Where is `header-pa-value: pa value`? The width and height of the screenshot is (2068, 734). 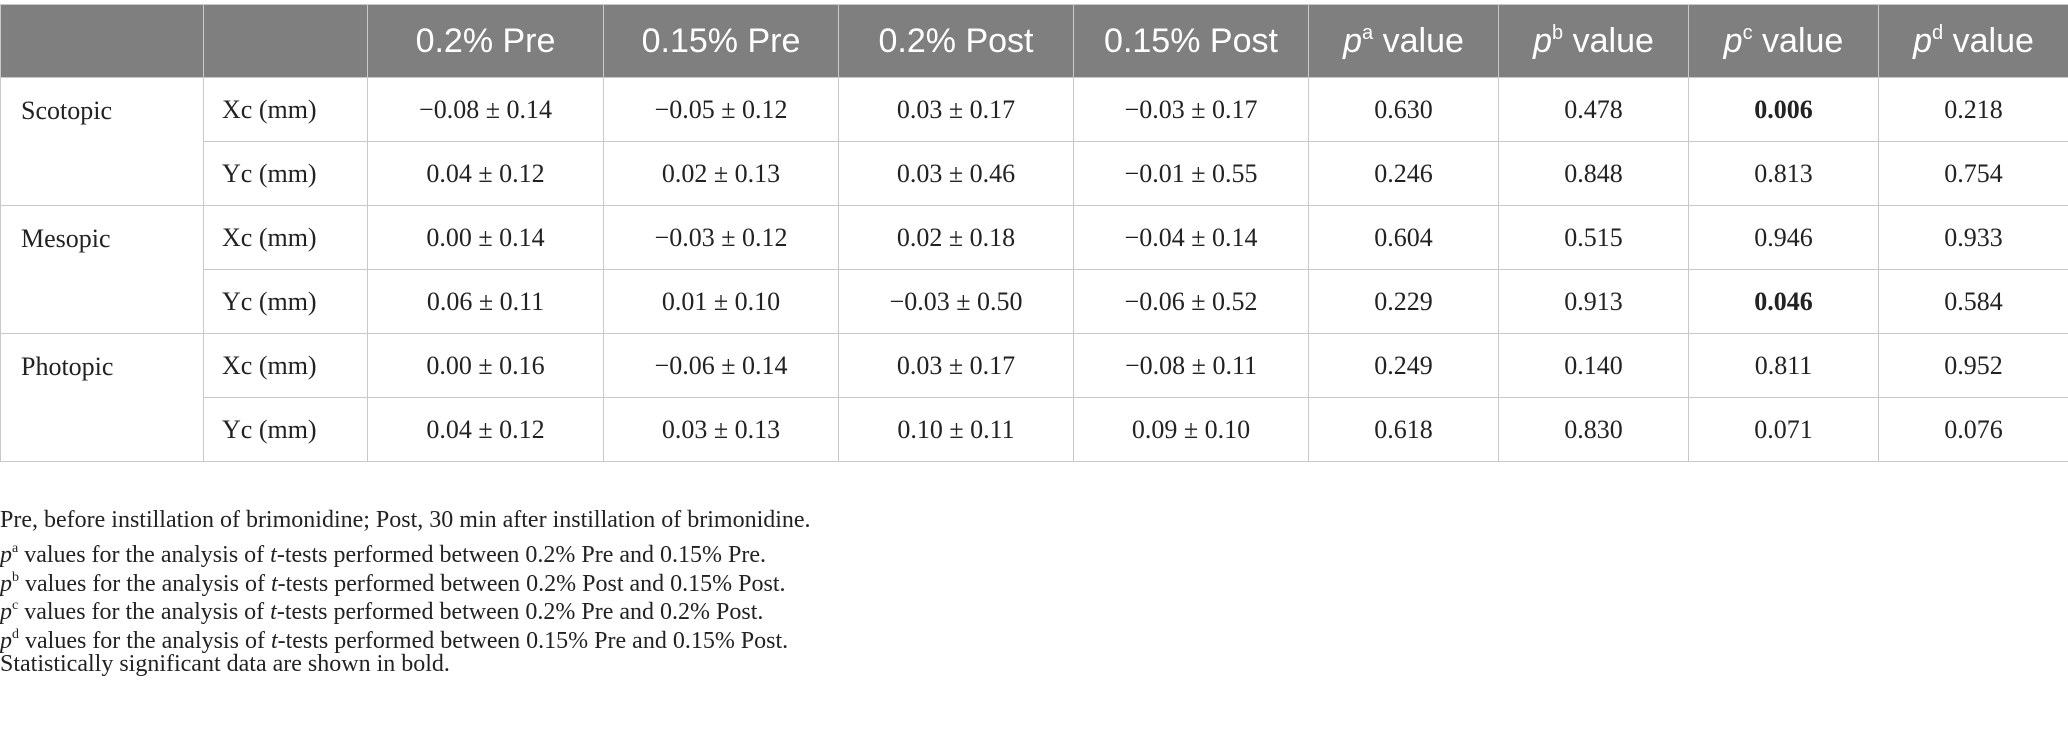
header-pa-value: pa value is located at coordinates (1403, 41).